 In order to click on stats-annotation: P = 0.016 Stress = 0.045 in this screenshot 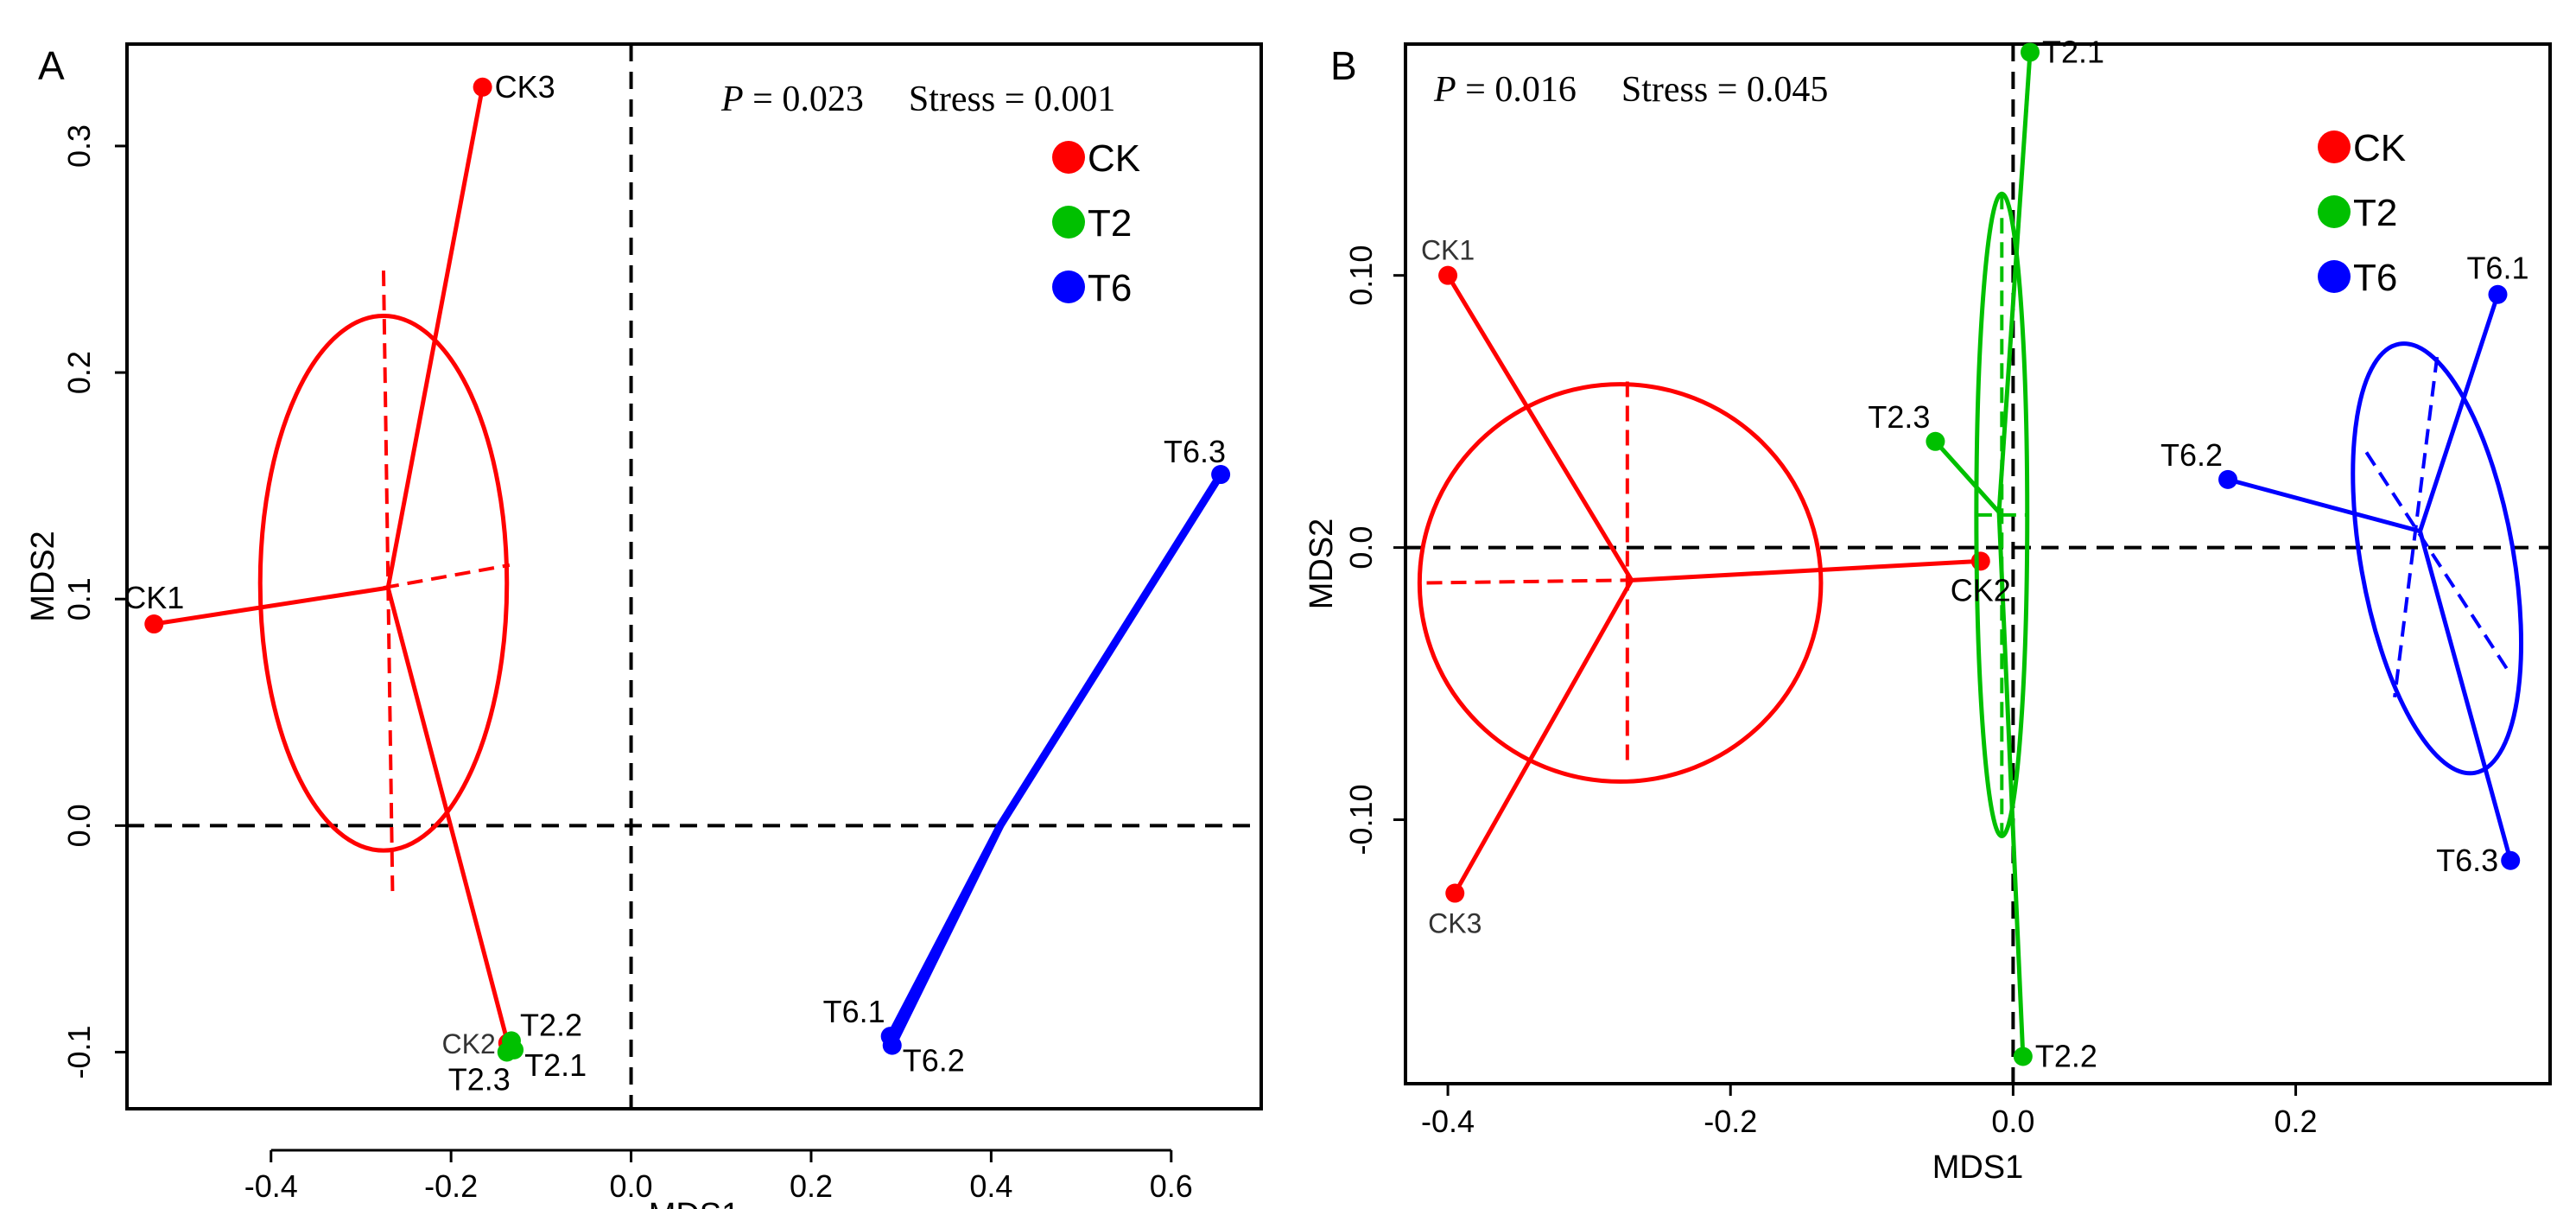, I will do `click(1630, 90)`.